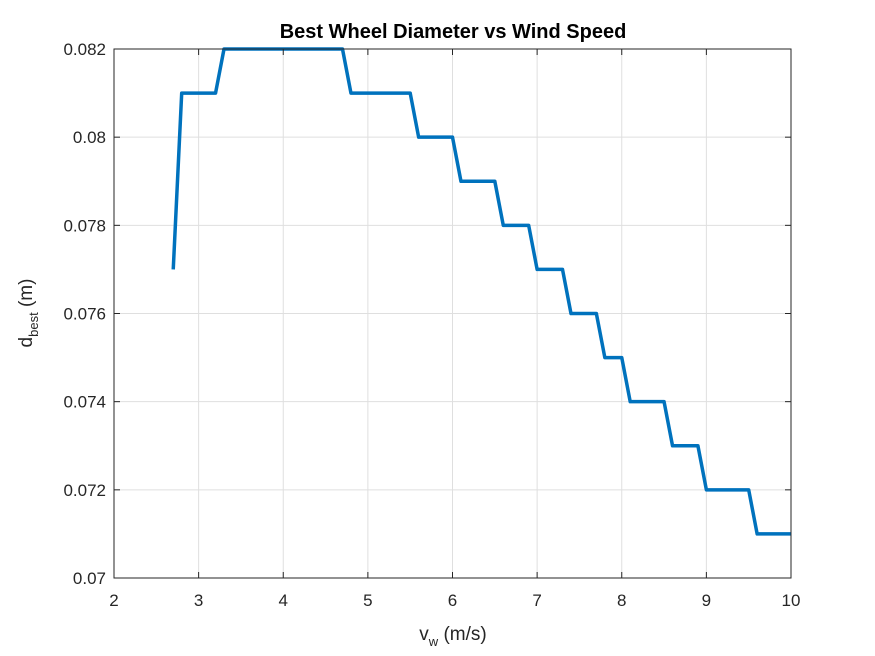 The width and height of the screenshot is (875, 656). Describe the element at coordinates (706, 600) in the screenshot. I see `x-tick-label: 9` at that location.